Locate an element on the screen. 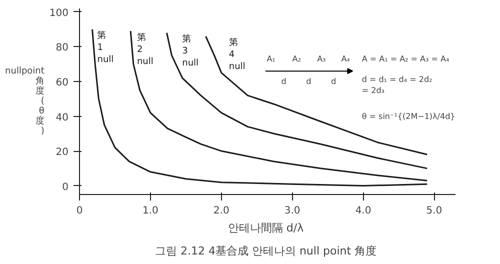 This screenshot has height=264, width=500. x-tick-label: 5.0 is located at coordinates (434, 211).